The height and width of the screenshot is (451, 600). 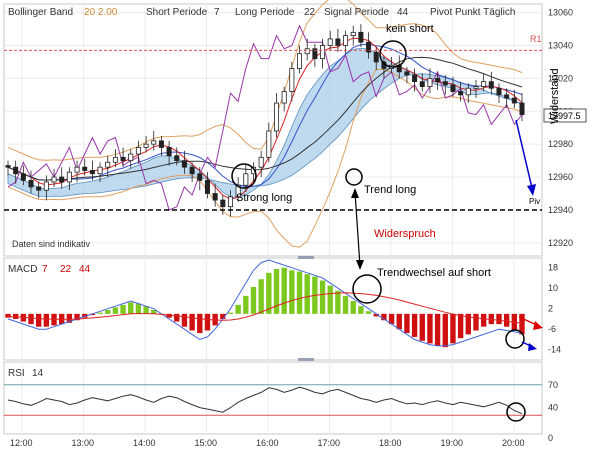 What do you see at coordinates (560, 177) in the screenshot?
I see `price-tick-label: 12960` at bounding box center [560, 177].